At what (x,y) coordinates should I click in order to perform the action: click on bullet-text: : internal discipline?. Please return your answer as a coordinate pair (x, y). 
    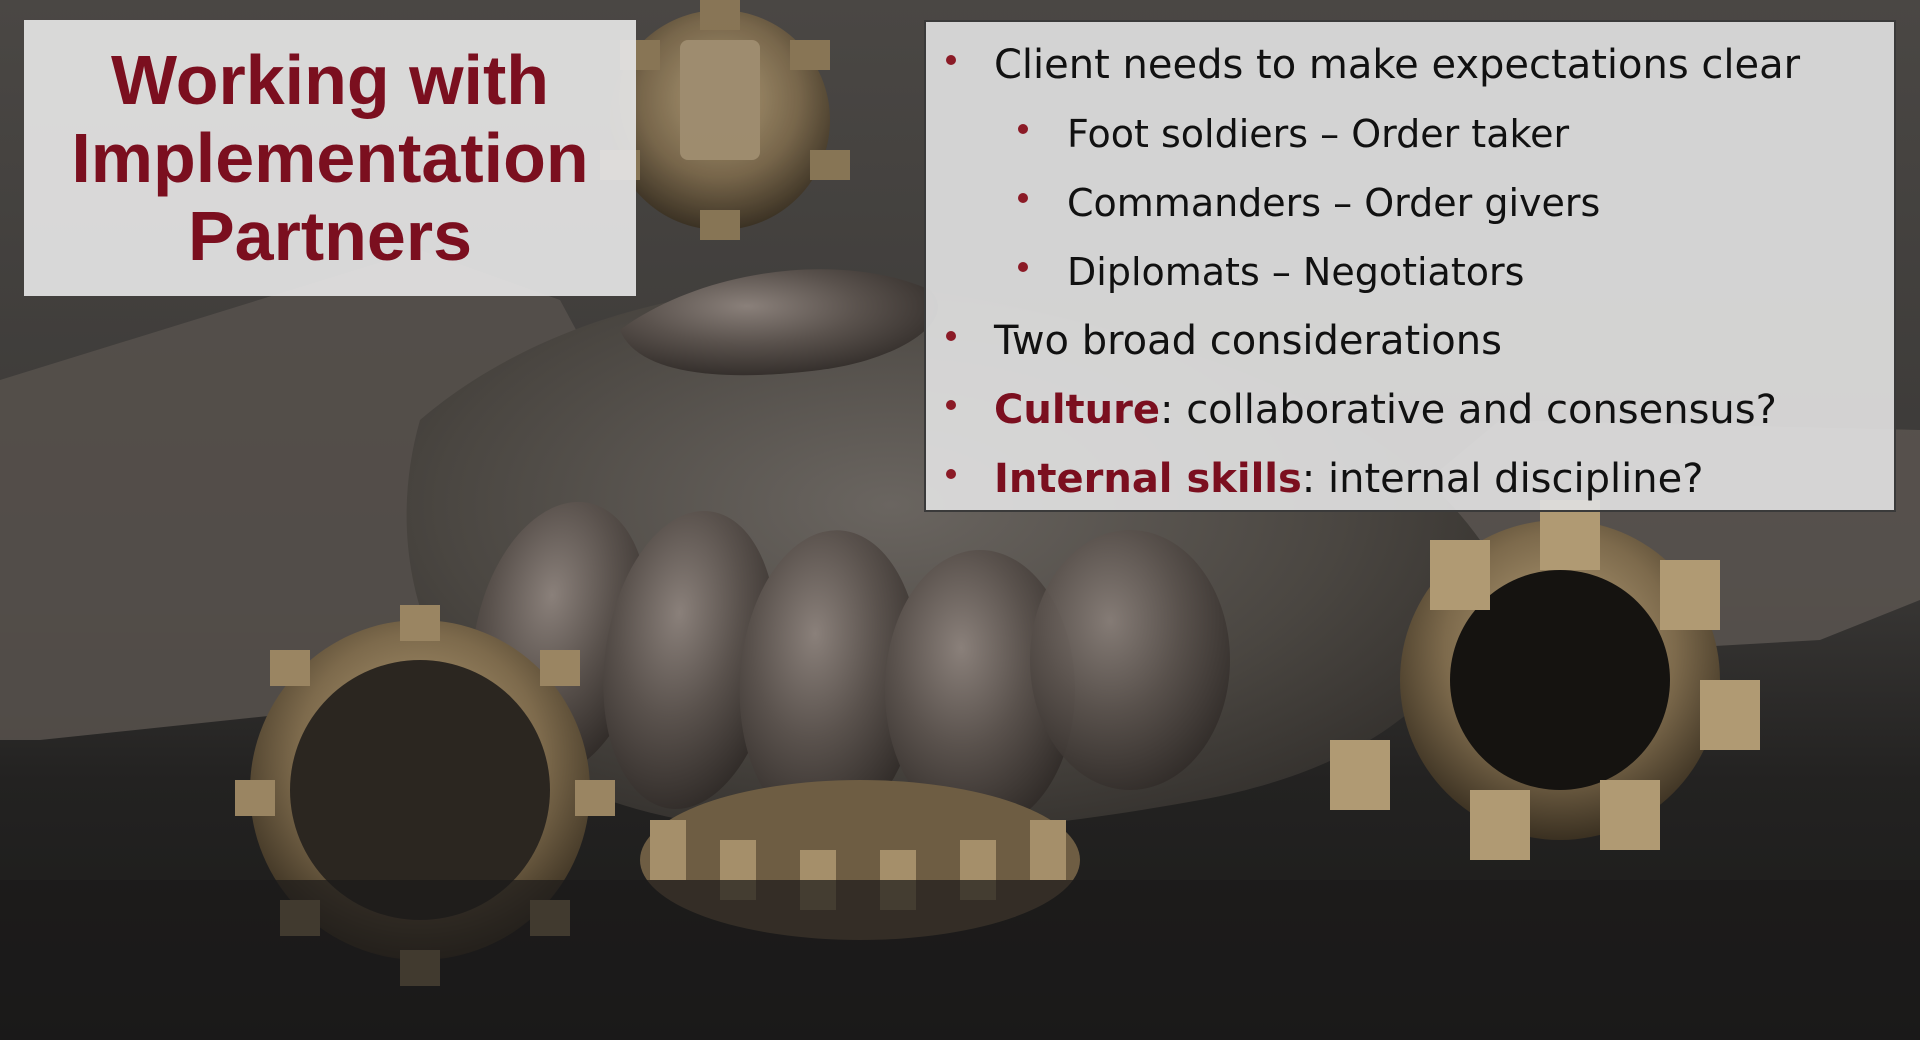
    Looking at the image, I should click on (1502, 478).